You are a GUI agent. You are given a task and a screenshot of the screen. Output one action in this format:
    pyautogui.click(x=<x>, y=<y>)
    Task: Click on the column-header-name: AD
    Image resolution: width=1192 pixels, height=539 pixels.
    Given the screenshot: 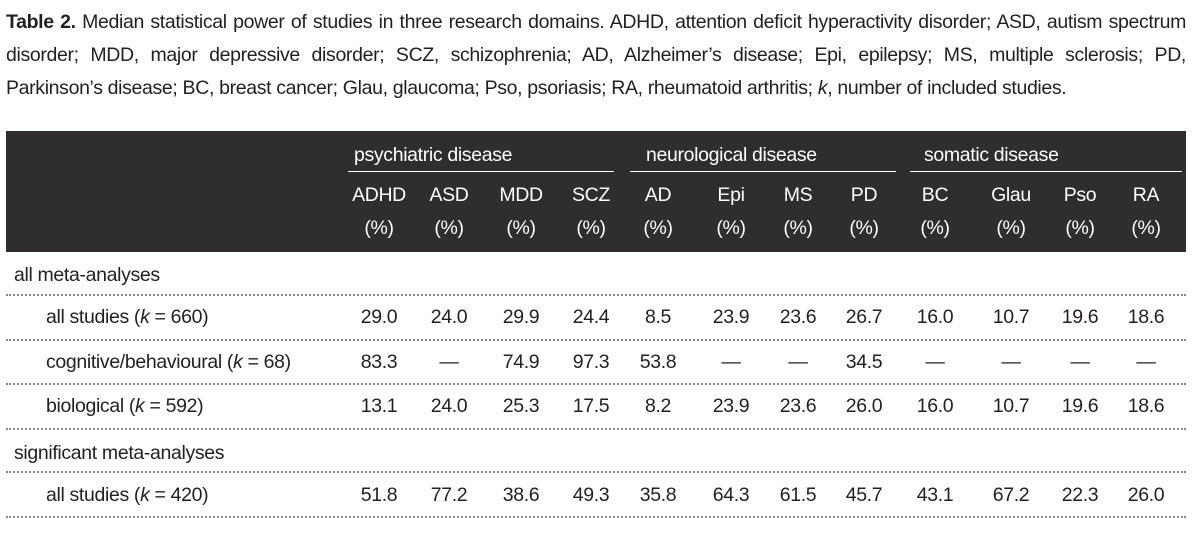 What is the action you would take?
    pyautogui.click(x=658, y=195)
    